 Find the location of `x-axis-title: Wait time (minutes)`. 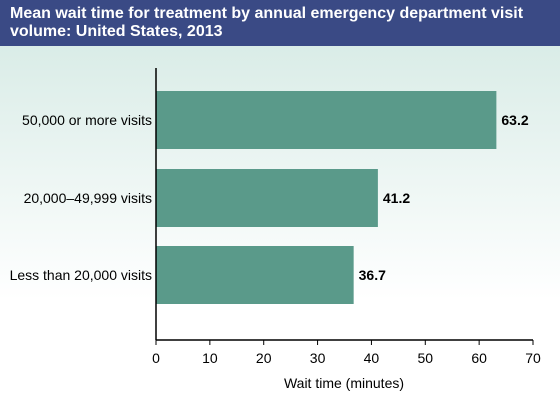

x-axis-title: Wait time (minutes) is located at coordinates (344, 383).